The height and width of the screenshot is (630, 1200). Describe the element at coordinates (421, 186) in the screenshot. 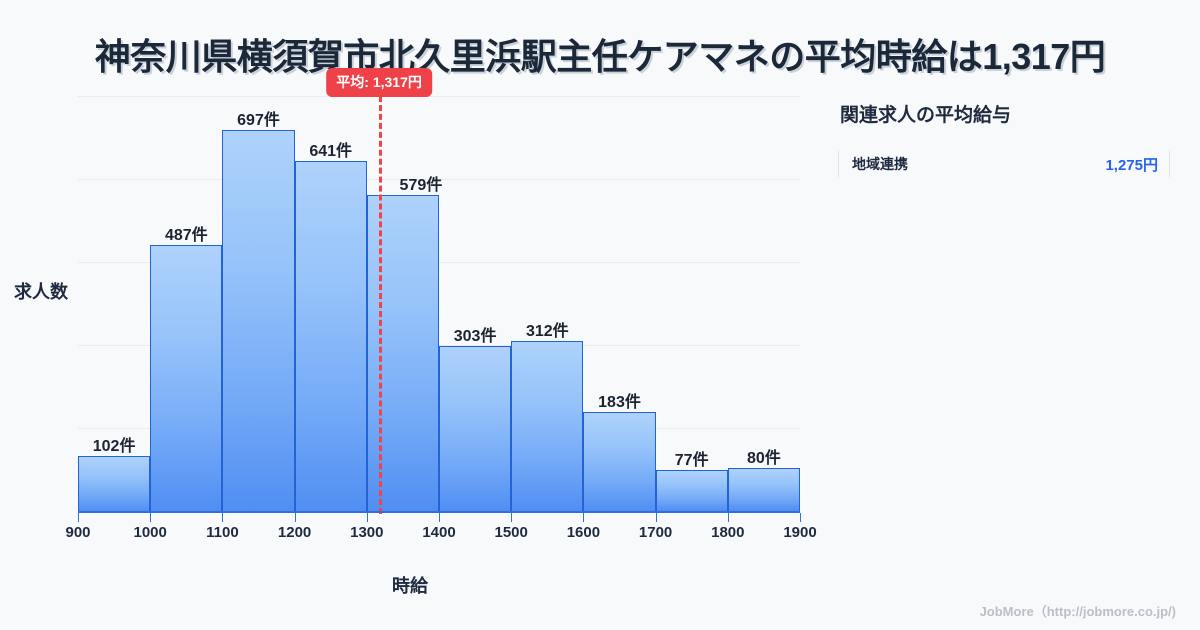

I see `bar-value-label: 579件` at that location.